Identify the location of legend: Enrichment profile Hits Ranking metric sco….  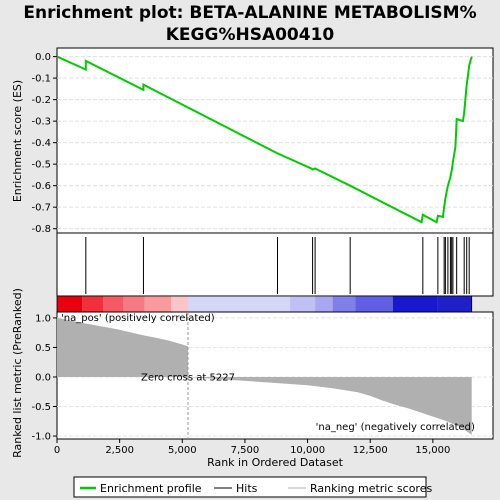
(256, 488).